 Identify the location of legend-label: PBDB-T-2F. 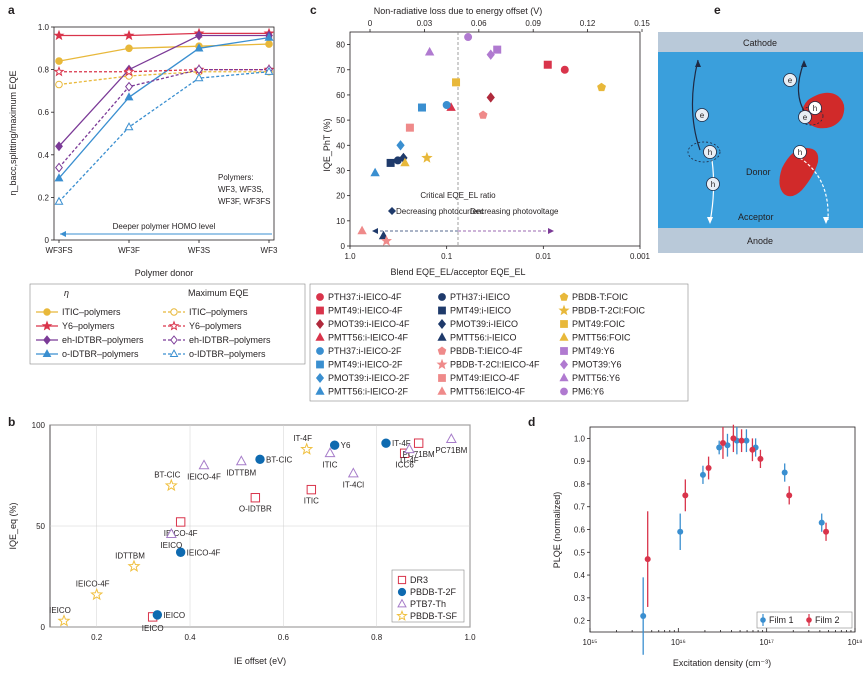
(433, 592).